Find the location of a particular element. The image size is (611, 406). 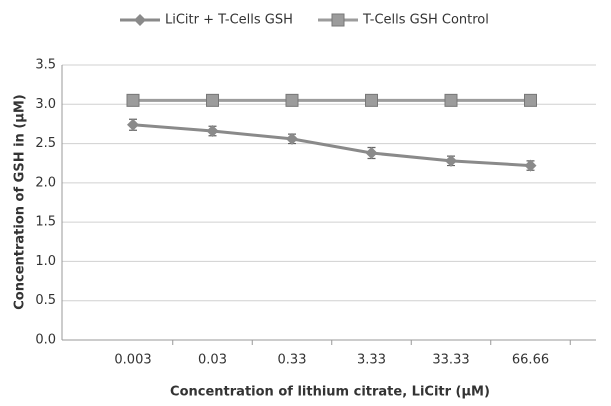

y-tick-label: 3.5 is located at coordinates (45, 65).